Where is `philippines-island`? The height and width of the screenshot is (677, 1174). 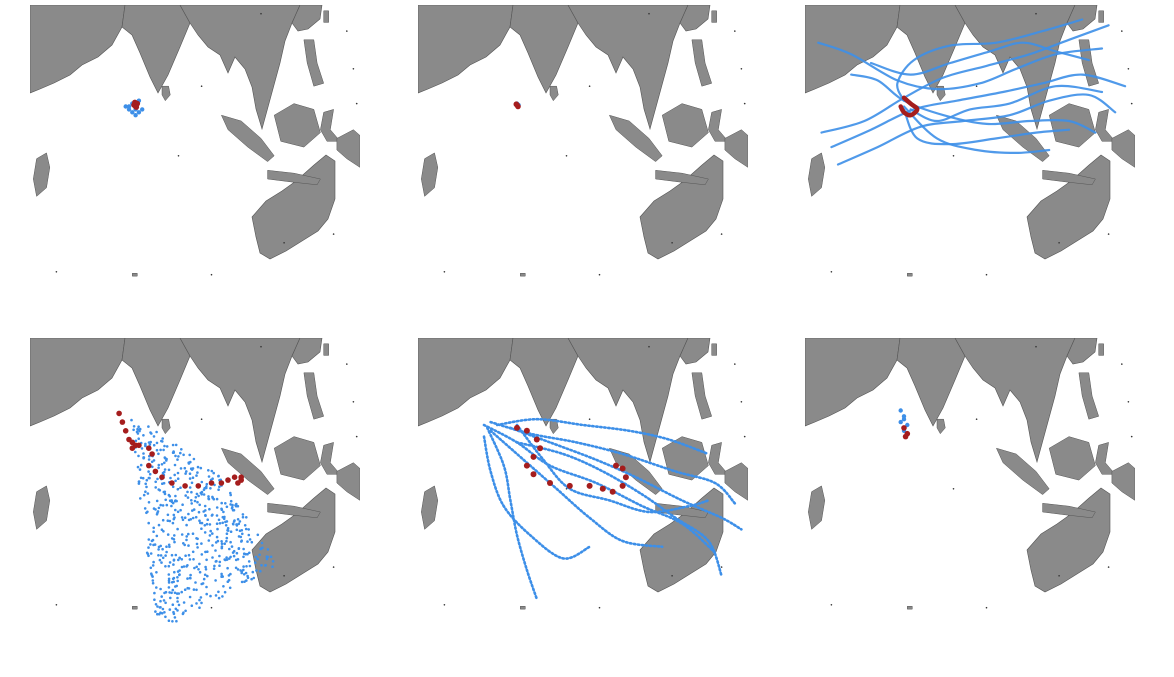
philippines-island is located at coordinates (702, 63).